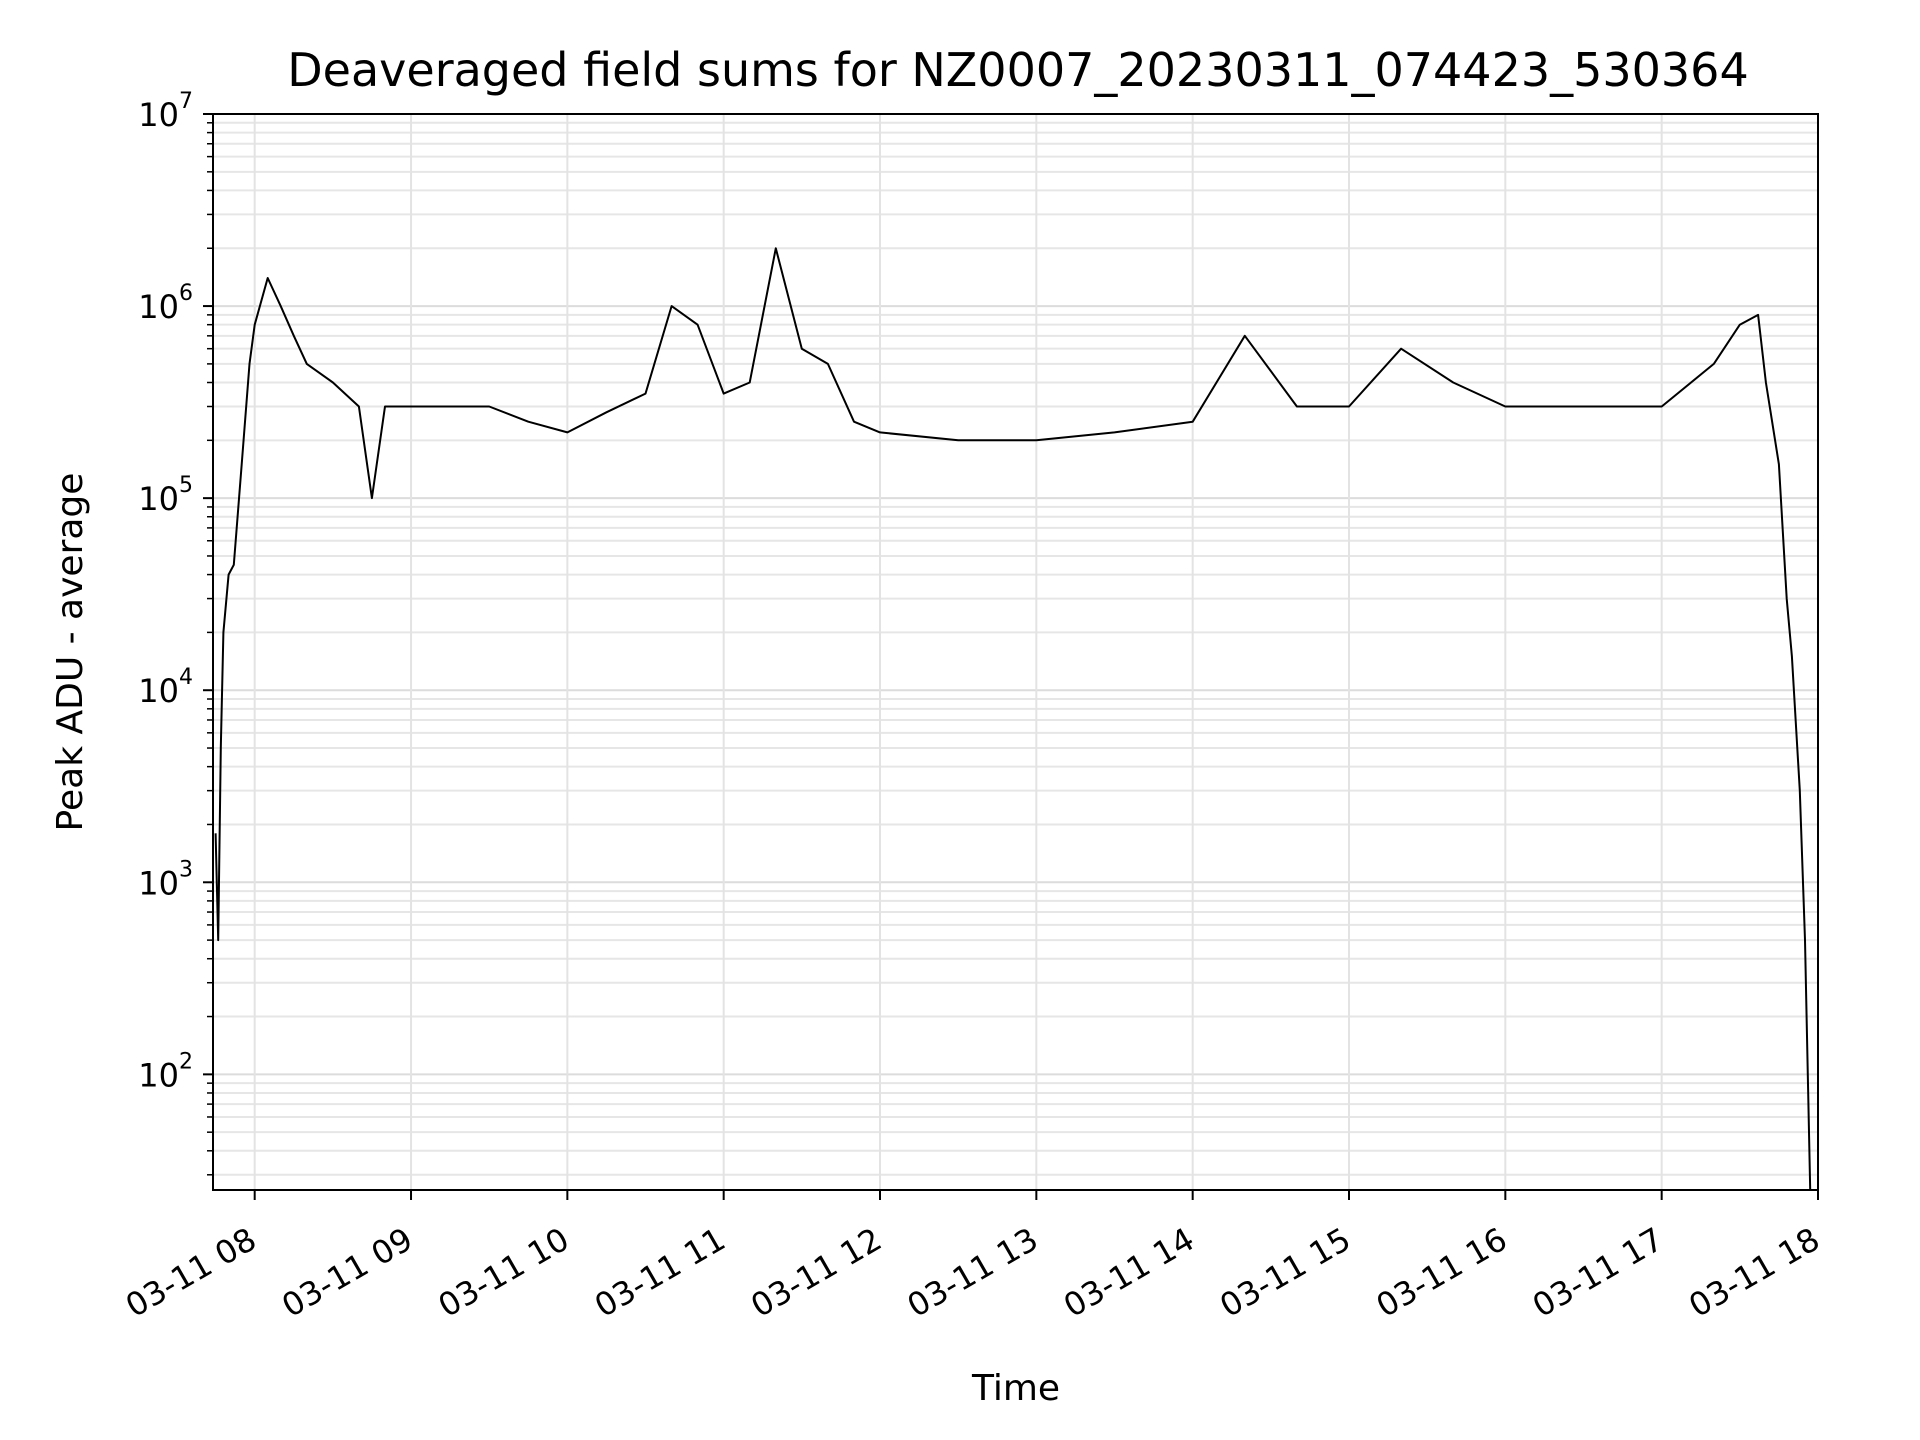 The image size is (1920, 1440). I want to click on y-tick-label: 10³, so click(165, 879).